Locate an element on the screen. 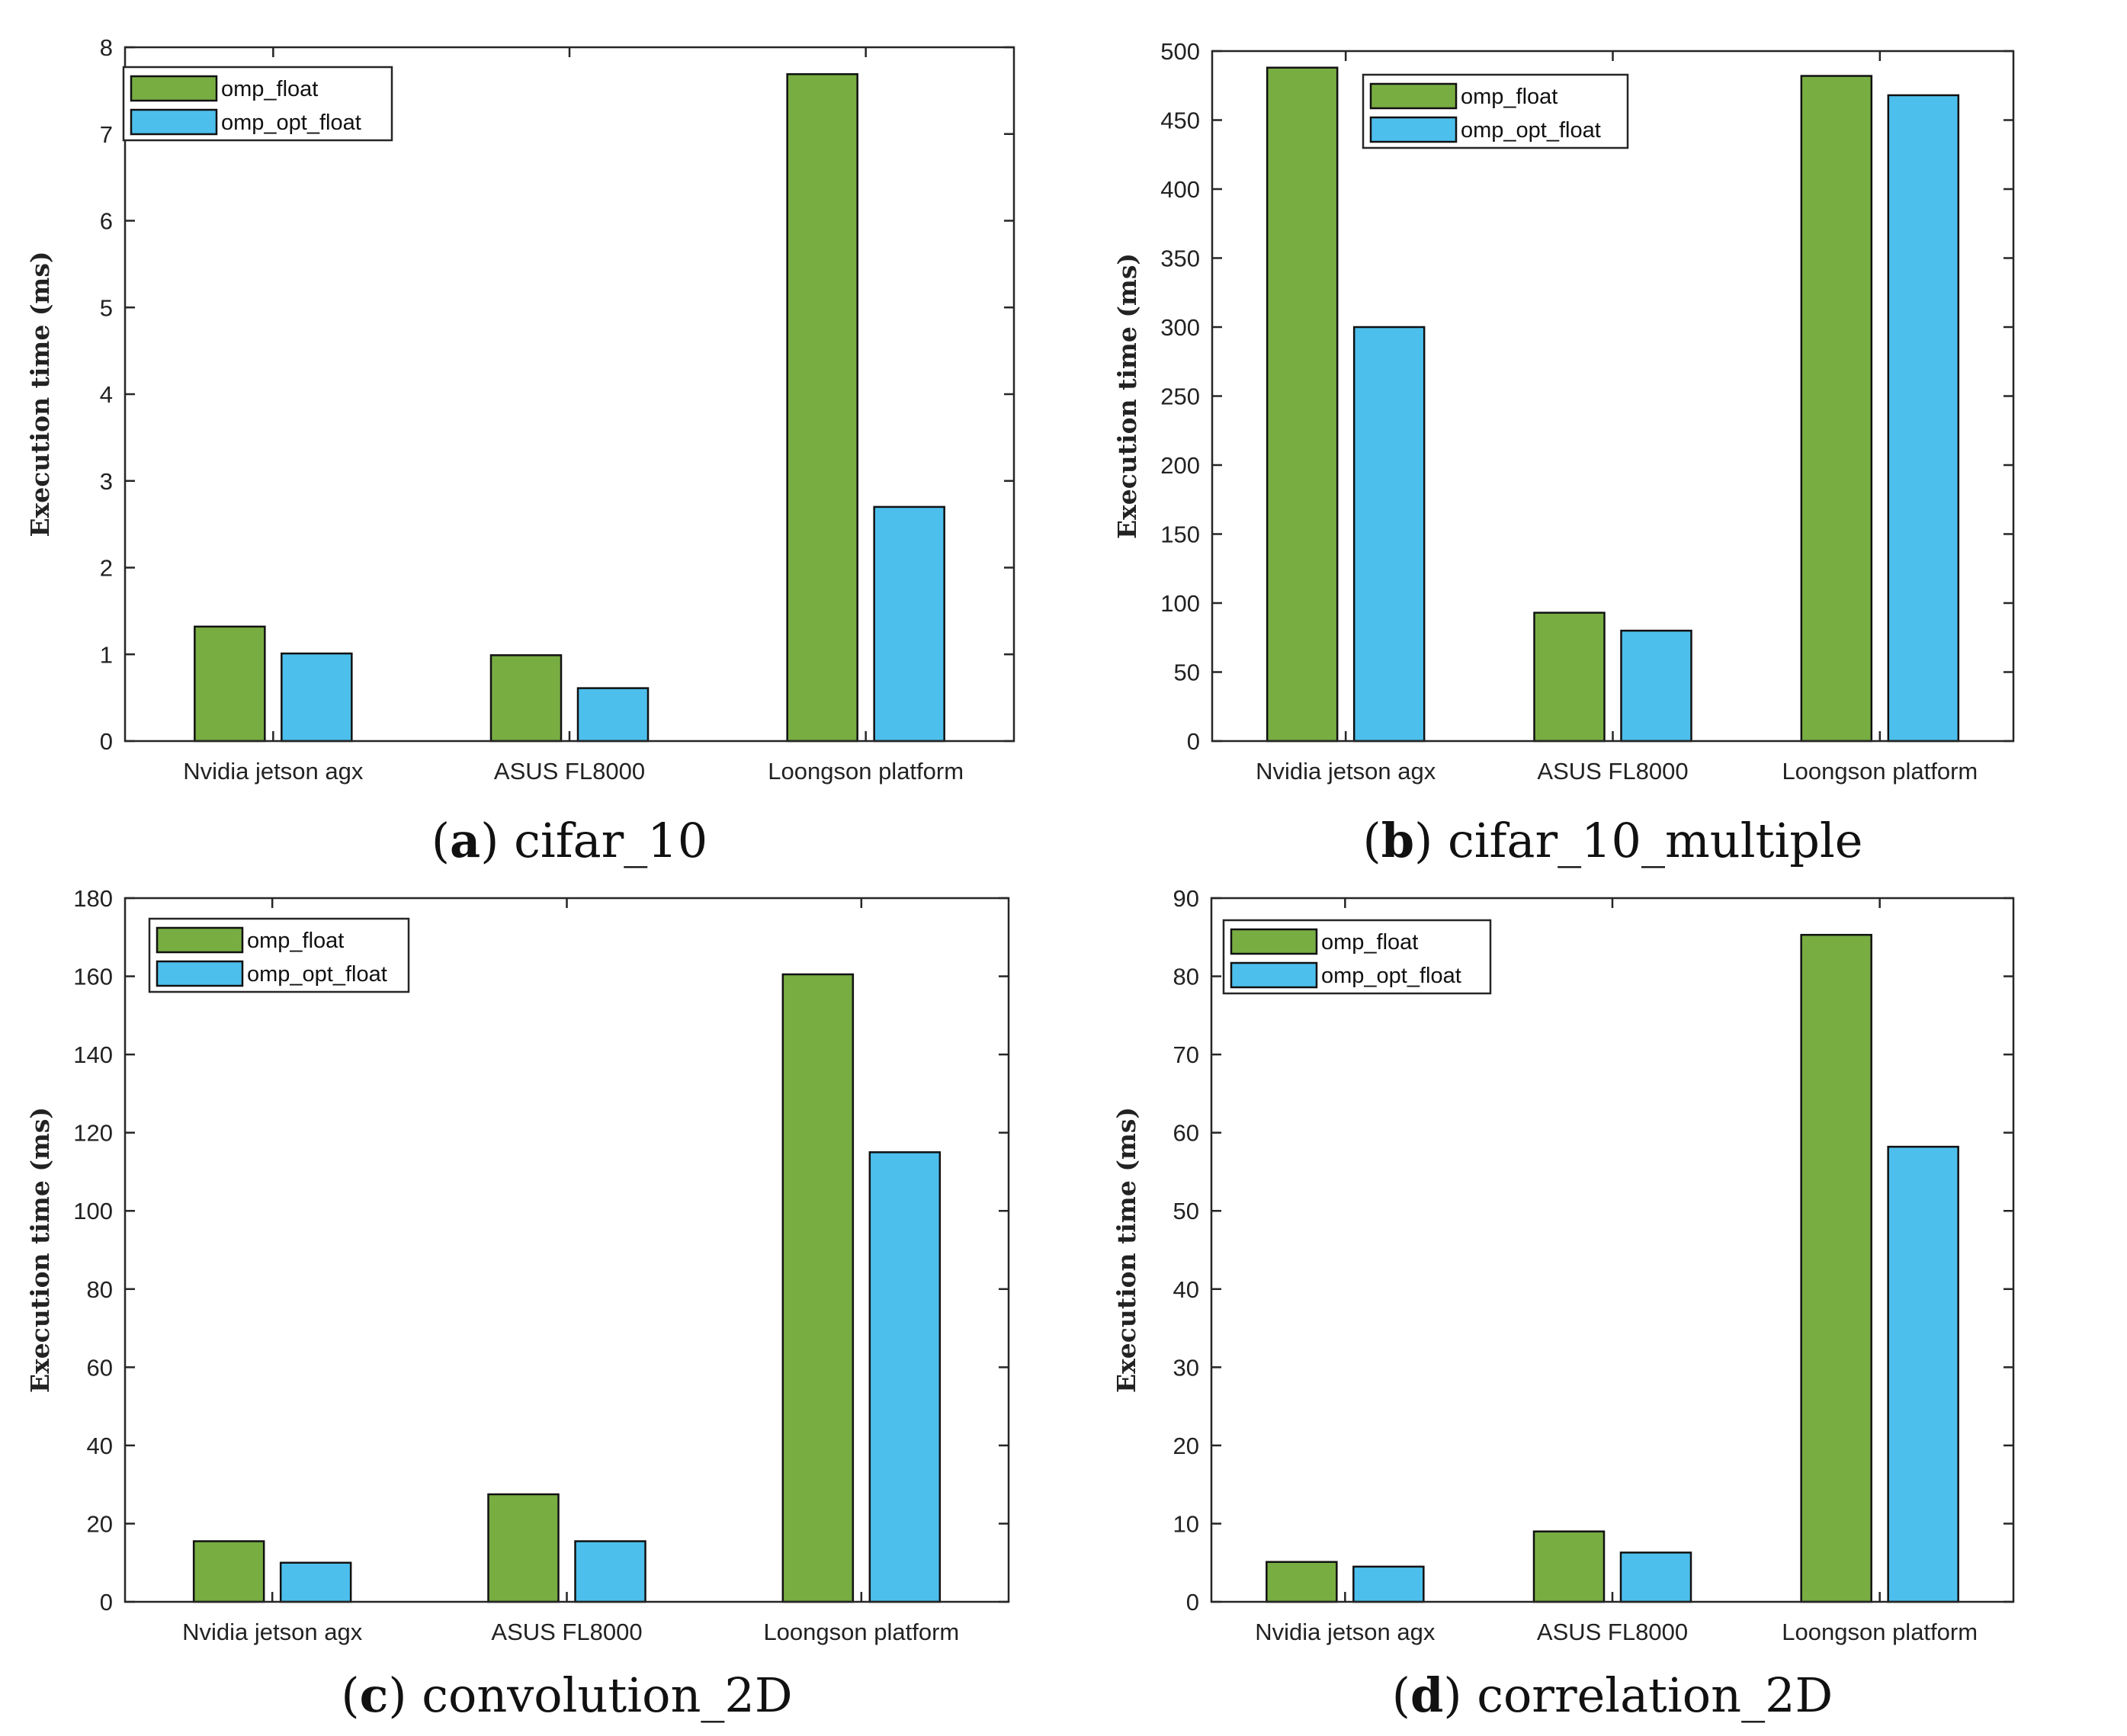  y-tick-label: 400 is located at coordinates (1180, 189).